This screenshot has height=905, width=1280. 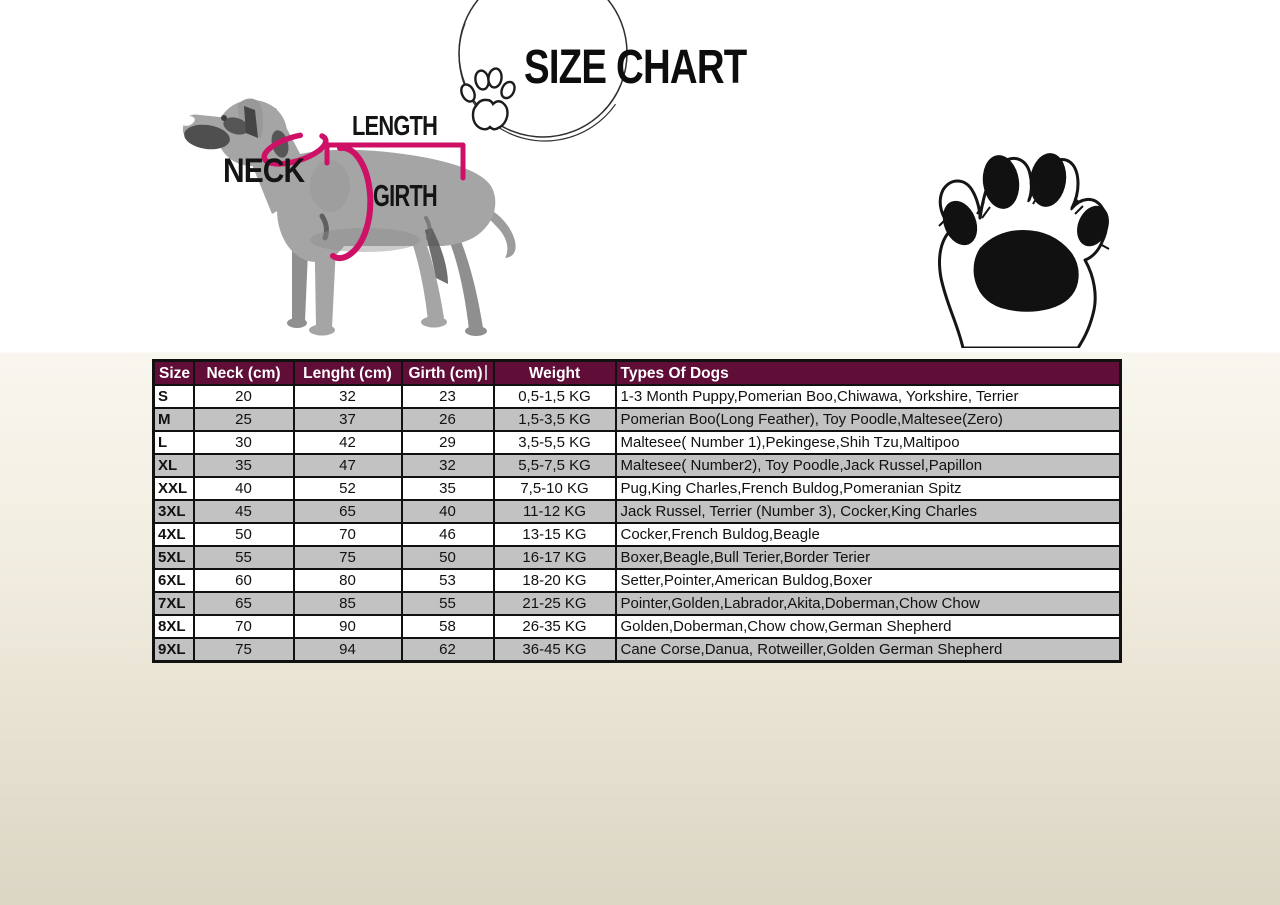 I want to click on table-cell: Boxer,Beagle,Bull Terier,Border Terier, so click(x=868, y=557).